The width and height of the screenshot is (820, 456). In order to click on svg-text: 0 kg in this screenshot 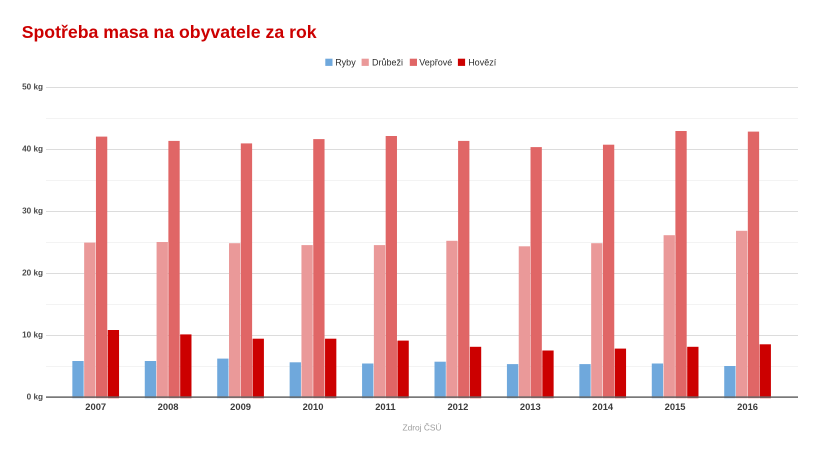, I will do `click(35, 397)`.